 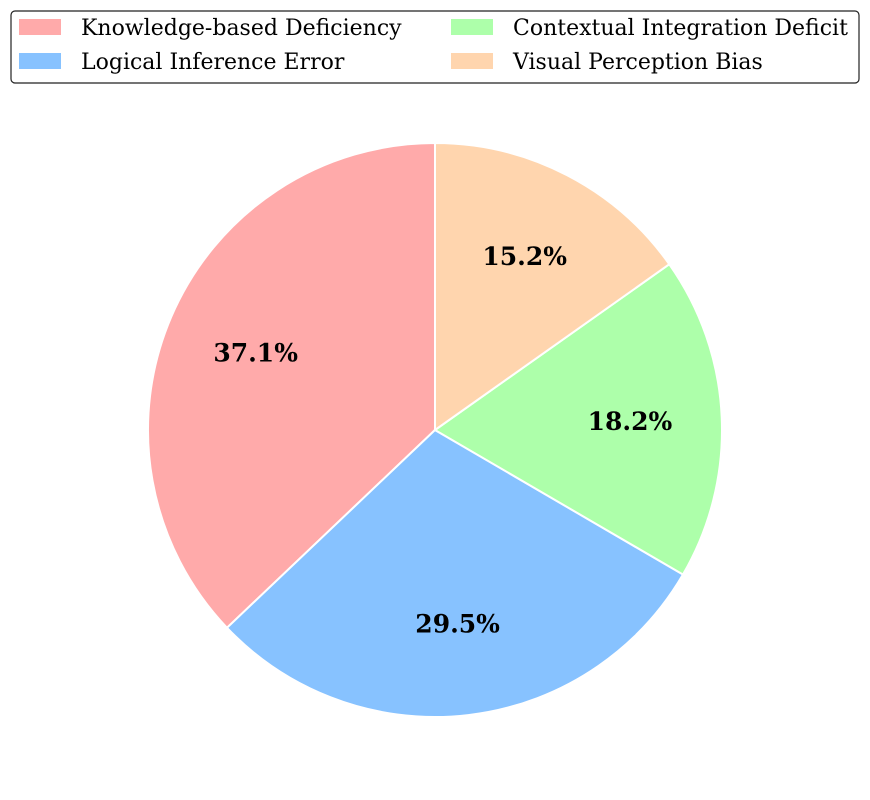 I want to click on pie-label-knowledge-based-deficiency: 37.1%, so click(x=255, y=353).